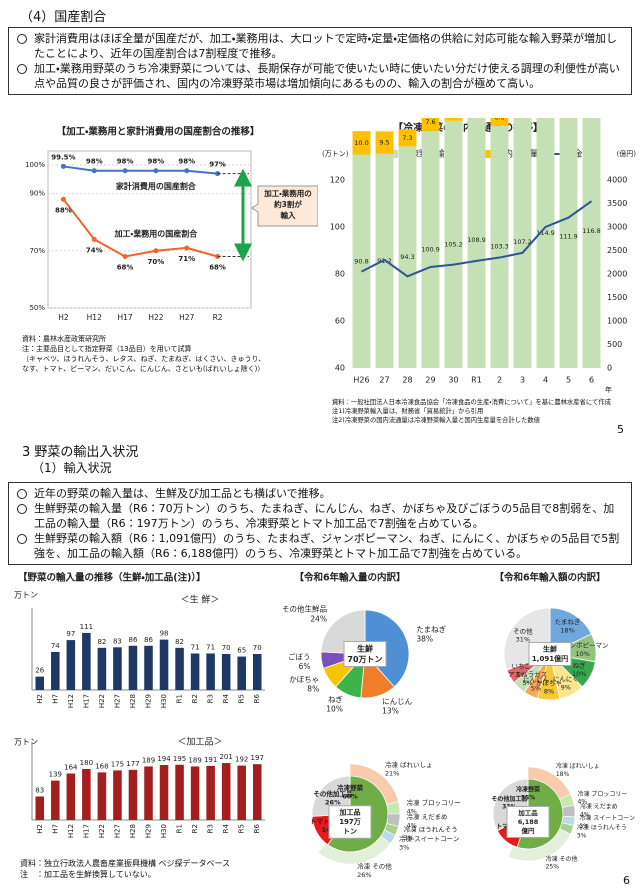 The image size is (640, 892). Describe the element at coordinates (80, 452) in the screenshot. I see `section-heading: 3 野菜の輸出入状況` at that location.